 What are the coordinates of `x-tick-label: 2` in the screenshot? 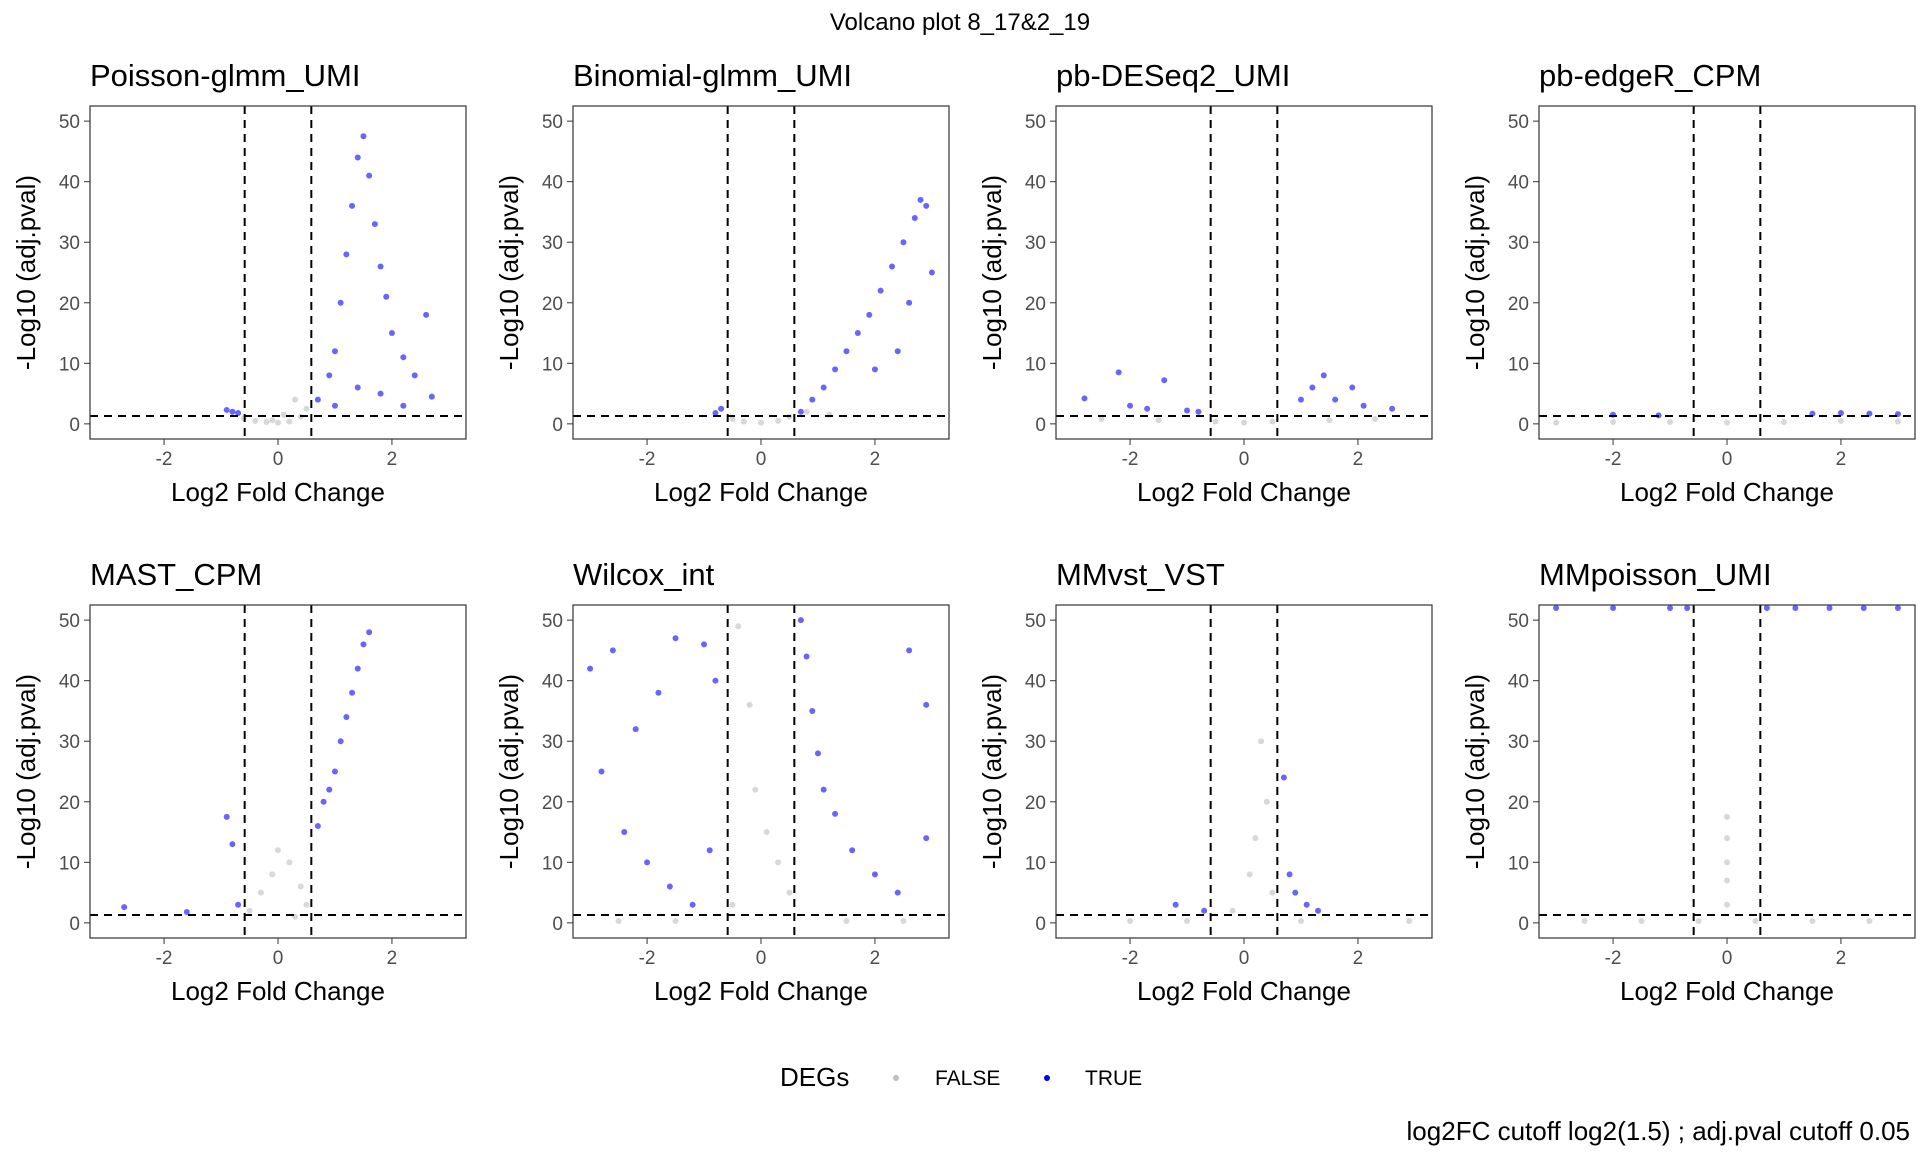 It's located at (1841, 958).